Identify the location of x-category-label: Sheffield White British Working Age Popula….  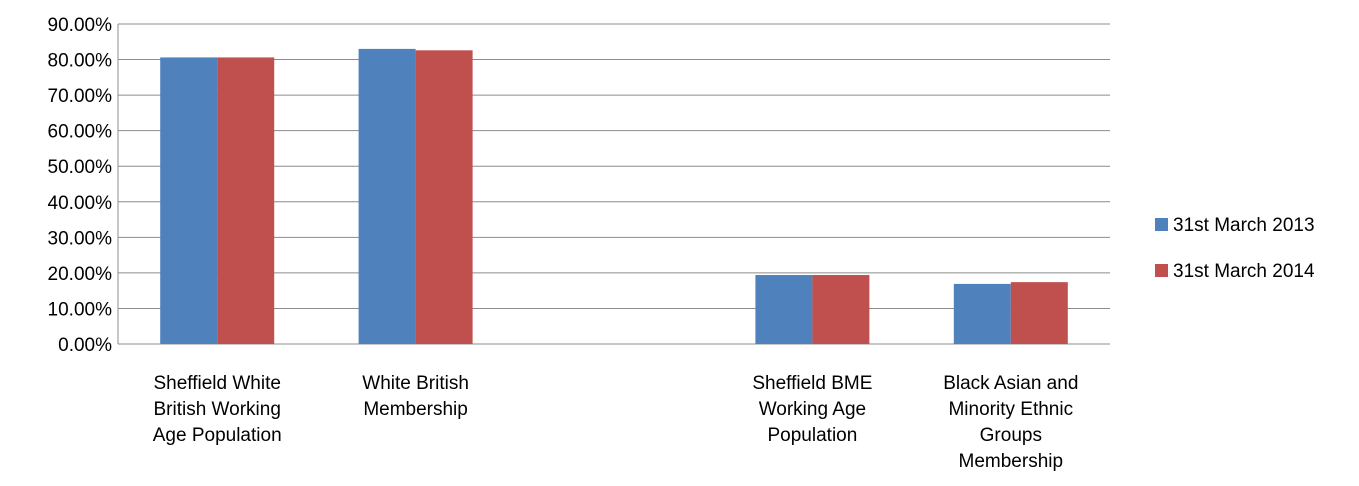
(217, 409).